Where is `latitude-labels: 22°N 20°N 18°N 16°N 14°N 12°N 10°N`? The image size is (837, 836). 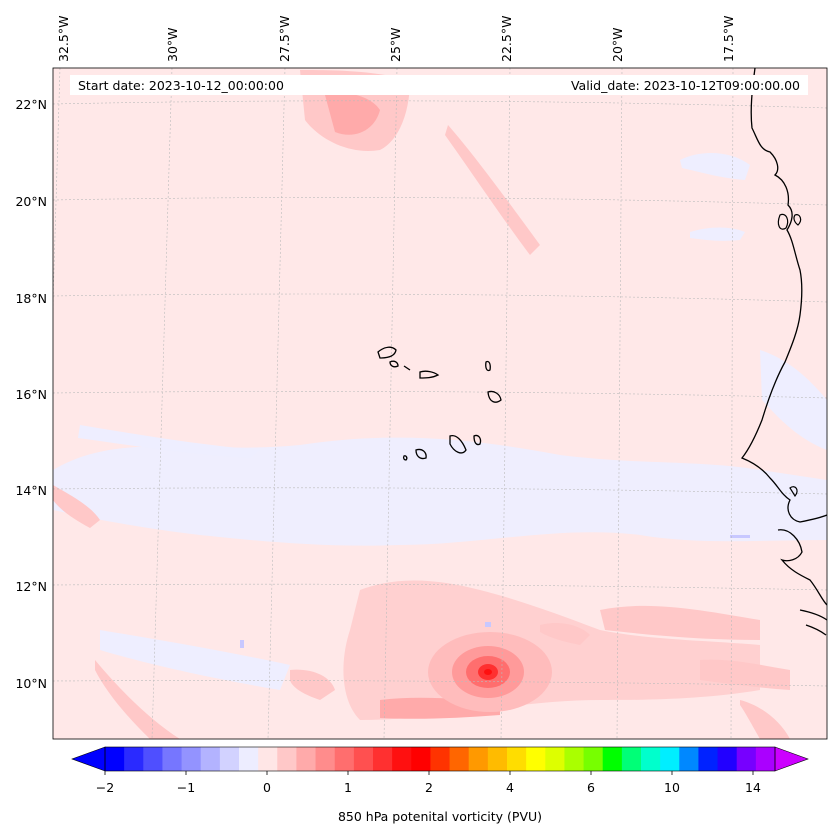 latitude-labels: 22°N 20°N 18°N 16°N 14°N 12°N 10°N is located at coordinates (31, 394).